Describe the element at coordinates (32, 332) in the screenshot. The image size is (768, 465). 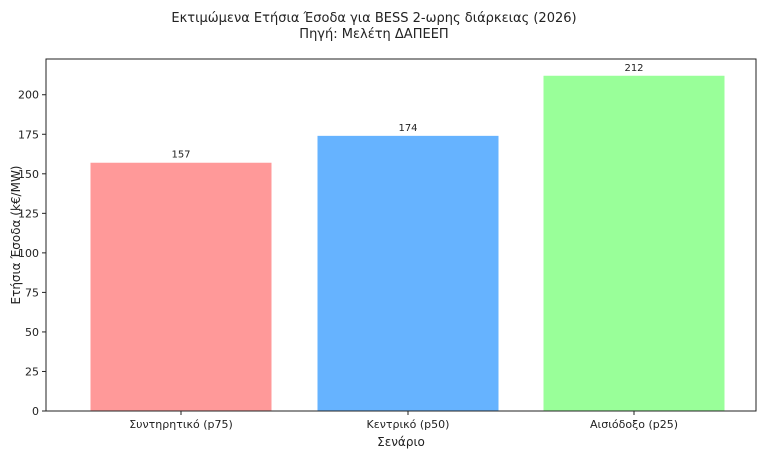
I see `y-tick-label: 50` at that location.